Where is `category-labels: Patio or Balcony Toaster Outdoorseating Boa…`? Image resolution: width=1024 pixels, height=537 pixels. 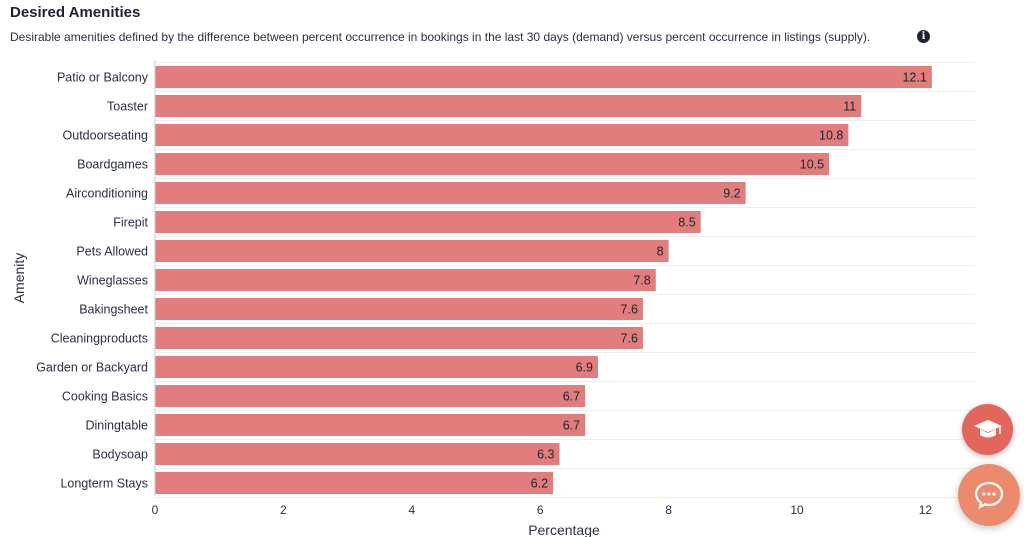
category-labels: Patio or Balcony Toaster Outdoorseating Boa… is located at coordinates (92, 281).